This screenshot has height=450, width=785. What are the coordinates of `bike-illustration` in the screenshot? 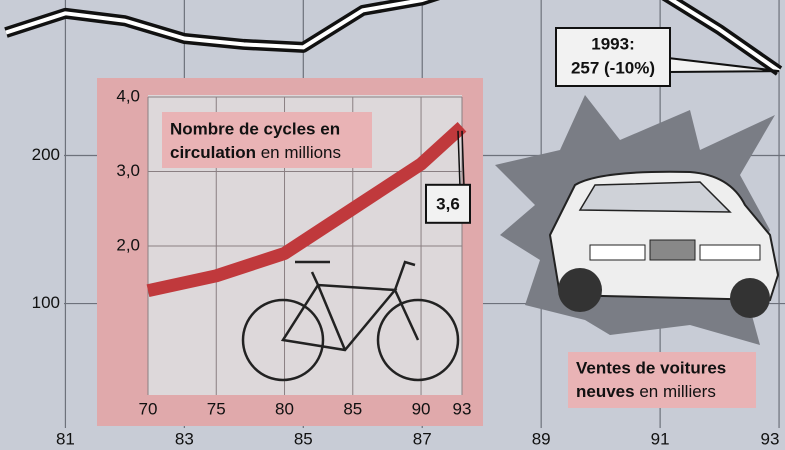 It's located at (350, 321).